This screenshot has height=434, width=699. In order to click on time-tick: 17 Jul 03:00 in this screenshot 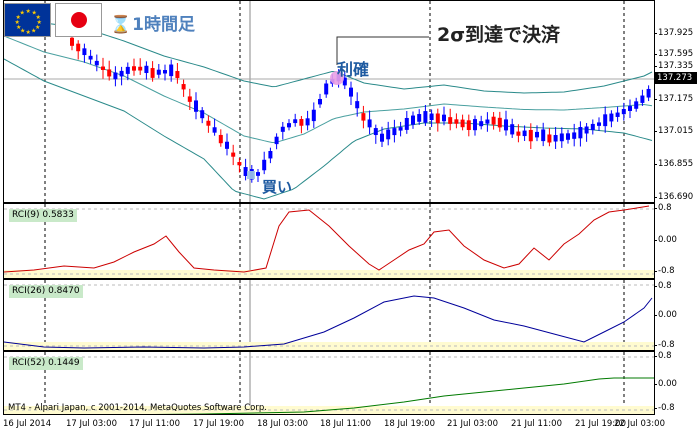, I will do `click(91, 424)`.